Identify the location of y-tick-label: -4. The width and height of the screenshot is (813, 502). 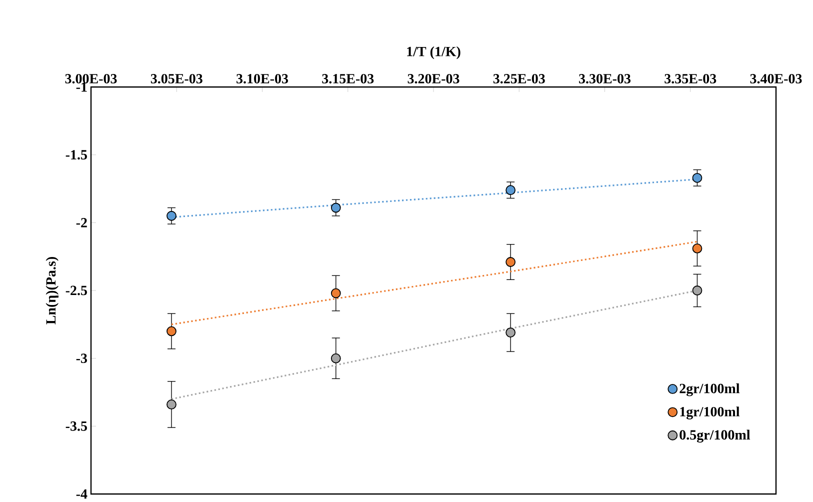
(82, 494).